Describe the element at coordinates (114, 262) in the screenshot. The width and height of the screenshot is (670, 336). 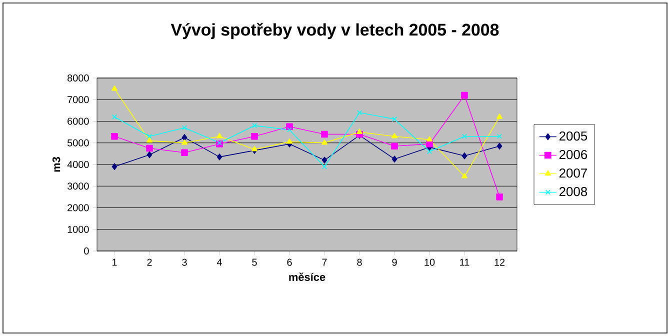
I see `x-tick-label: 1` at that location.